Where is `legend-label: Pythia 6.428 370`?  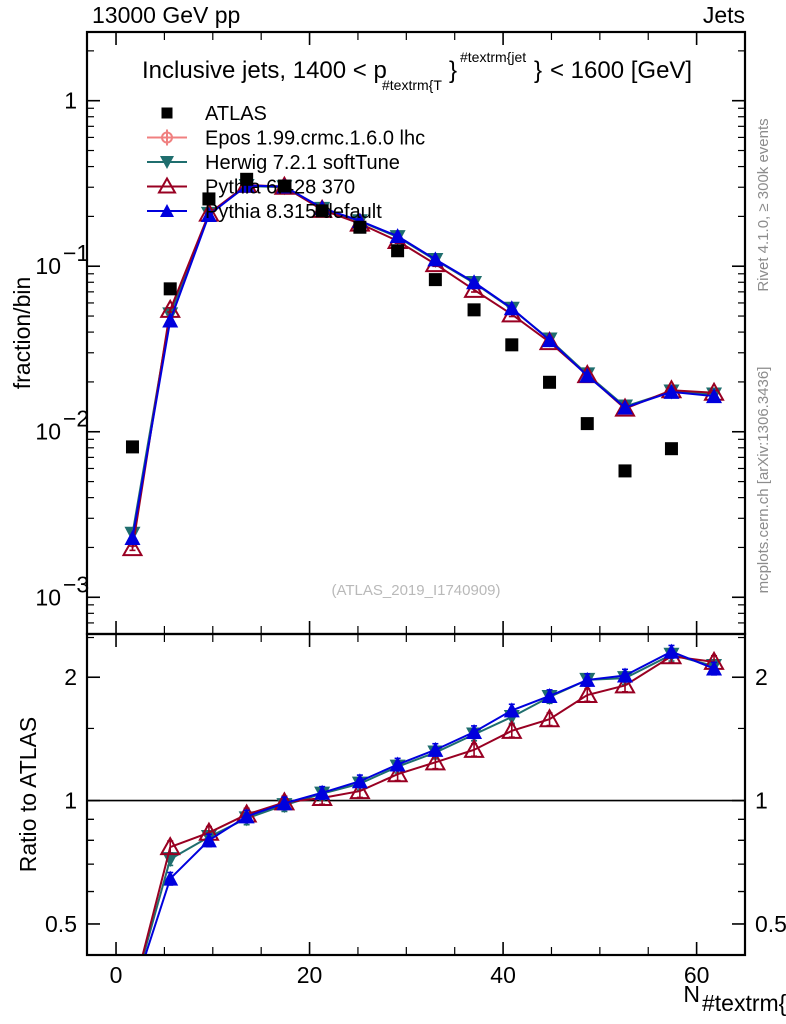
legend-label: Pythia 6.428 370 is located at coordinates (280, 188).